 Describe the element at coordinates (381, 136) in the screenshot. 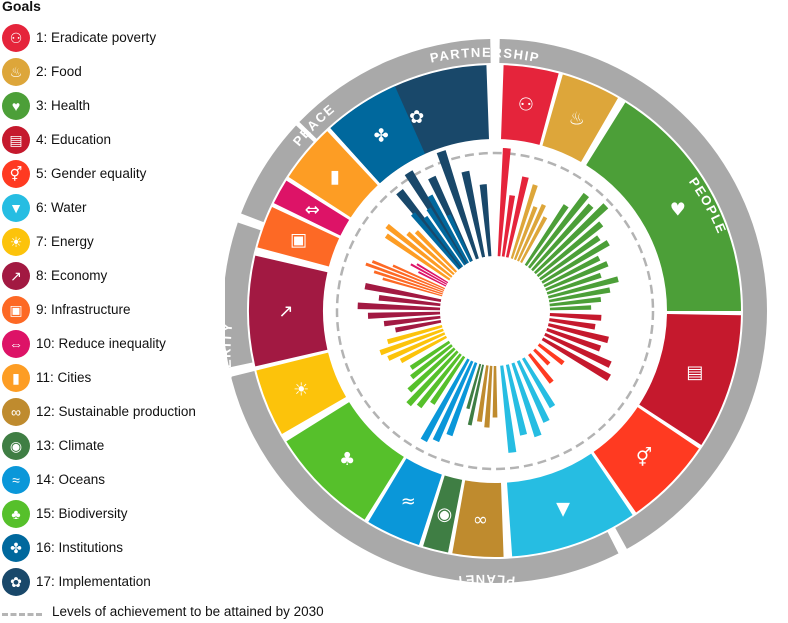

I see `dove-icon: ✤` at that location.